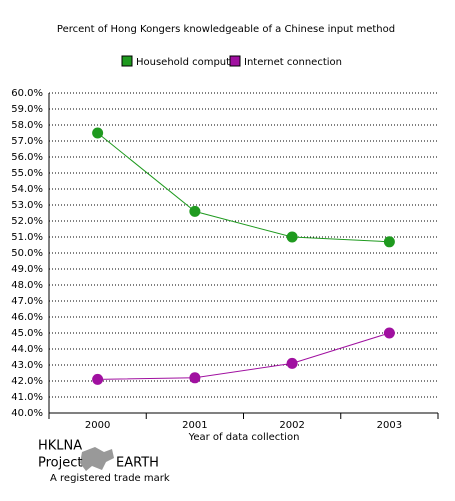  Describe the element at coordinates (27, 237) in the screenshot. I see `y-tick-label: 51.0%` at that location.